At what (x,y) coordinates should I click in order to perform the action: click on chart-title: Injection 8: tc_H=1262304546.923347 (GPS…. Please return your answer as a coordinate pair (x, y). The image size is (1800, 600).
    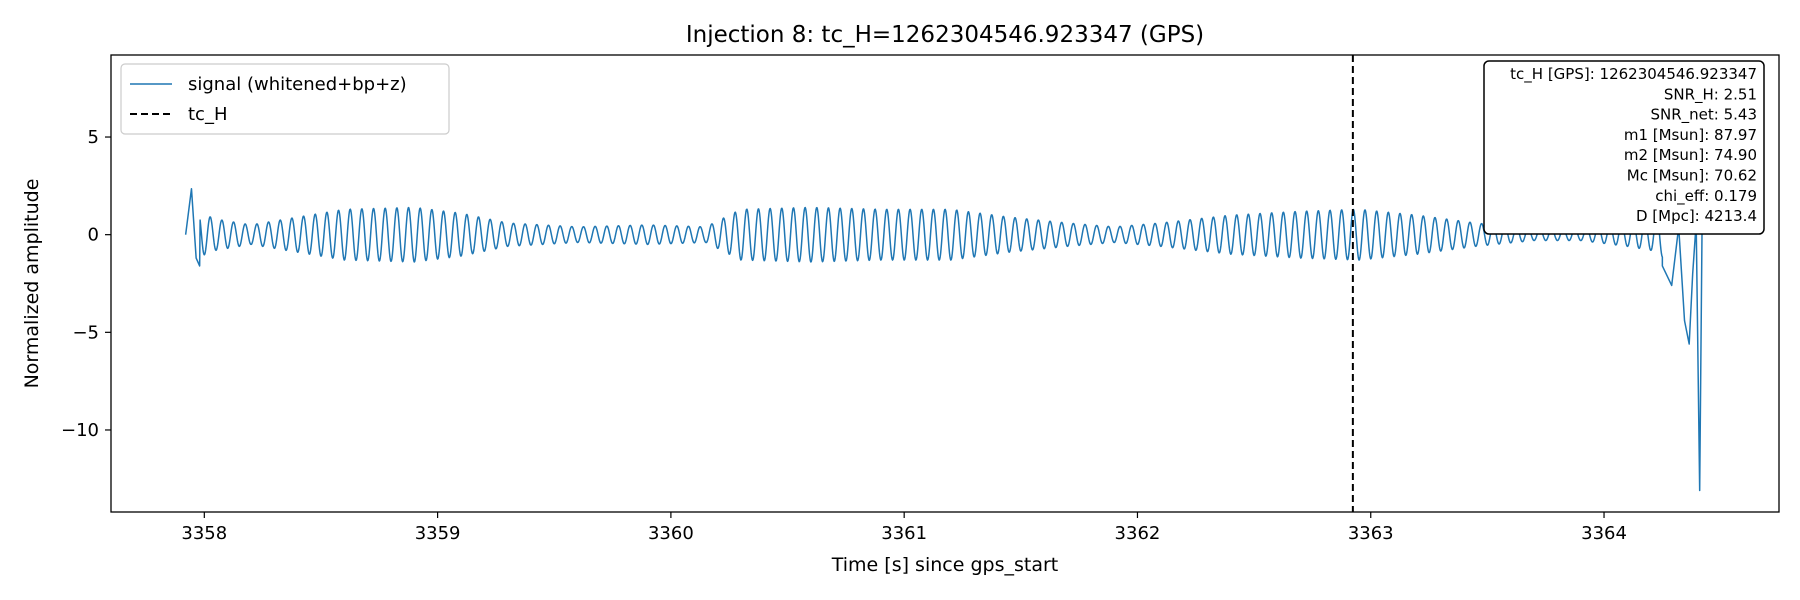
    Looking at the image, I should click on (945, 35).